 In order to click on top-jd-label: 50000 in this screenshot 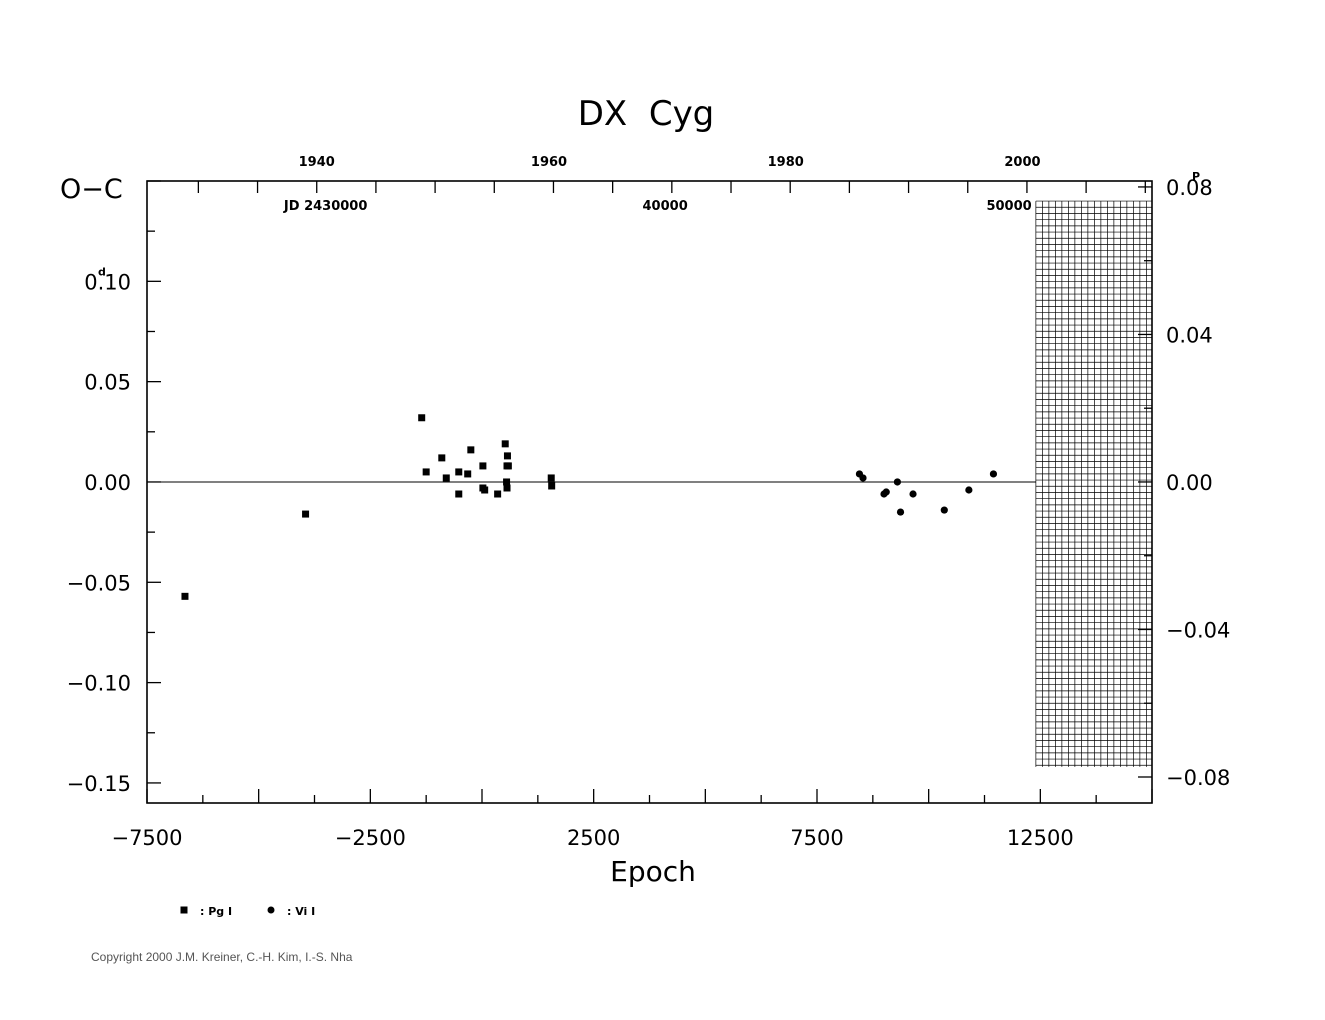, I will do `click(1008, 206)`.